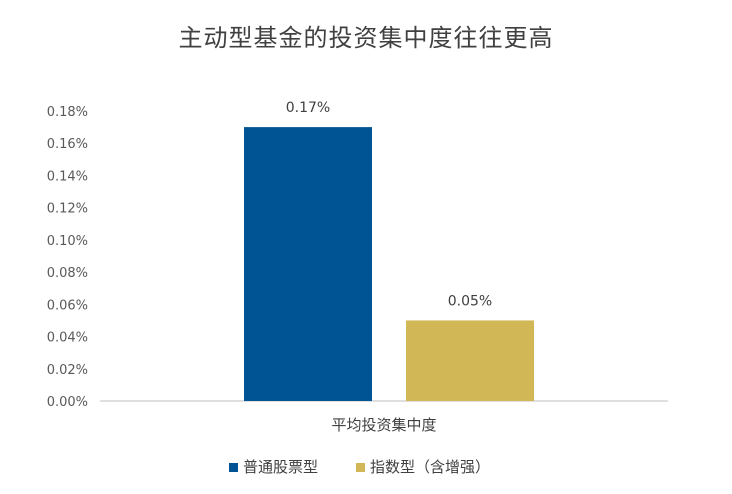  I want to click on chart-title: 主动型基金的投资集中度往往更高, so click(366, 38).